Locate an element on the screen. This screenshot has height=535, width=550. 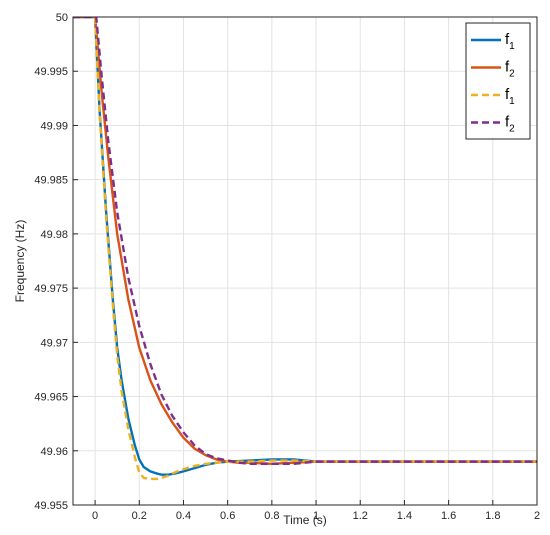
legend-box is located at coordinates (498, 81).